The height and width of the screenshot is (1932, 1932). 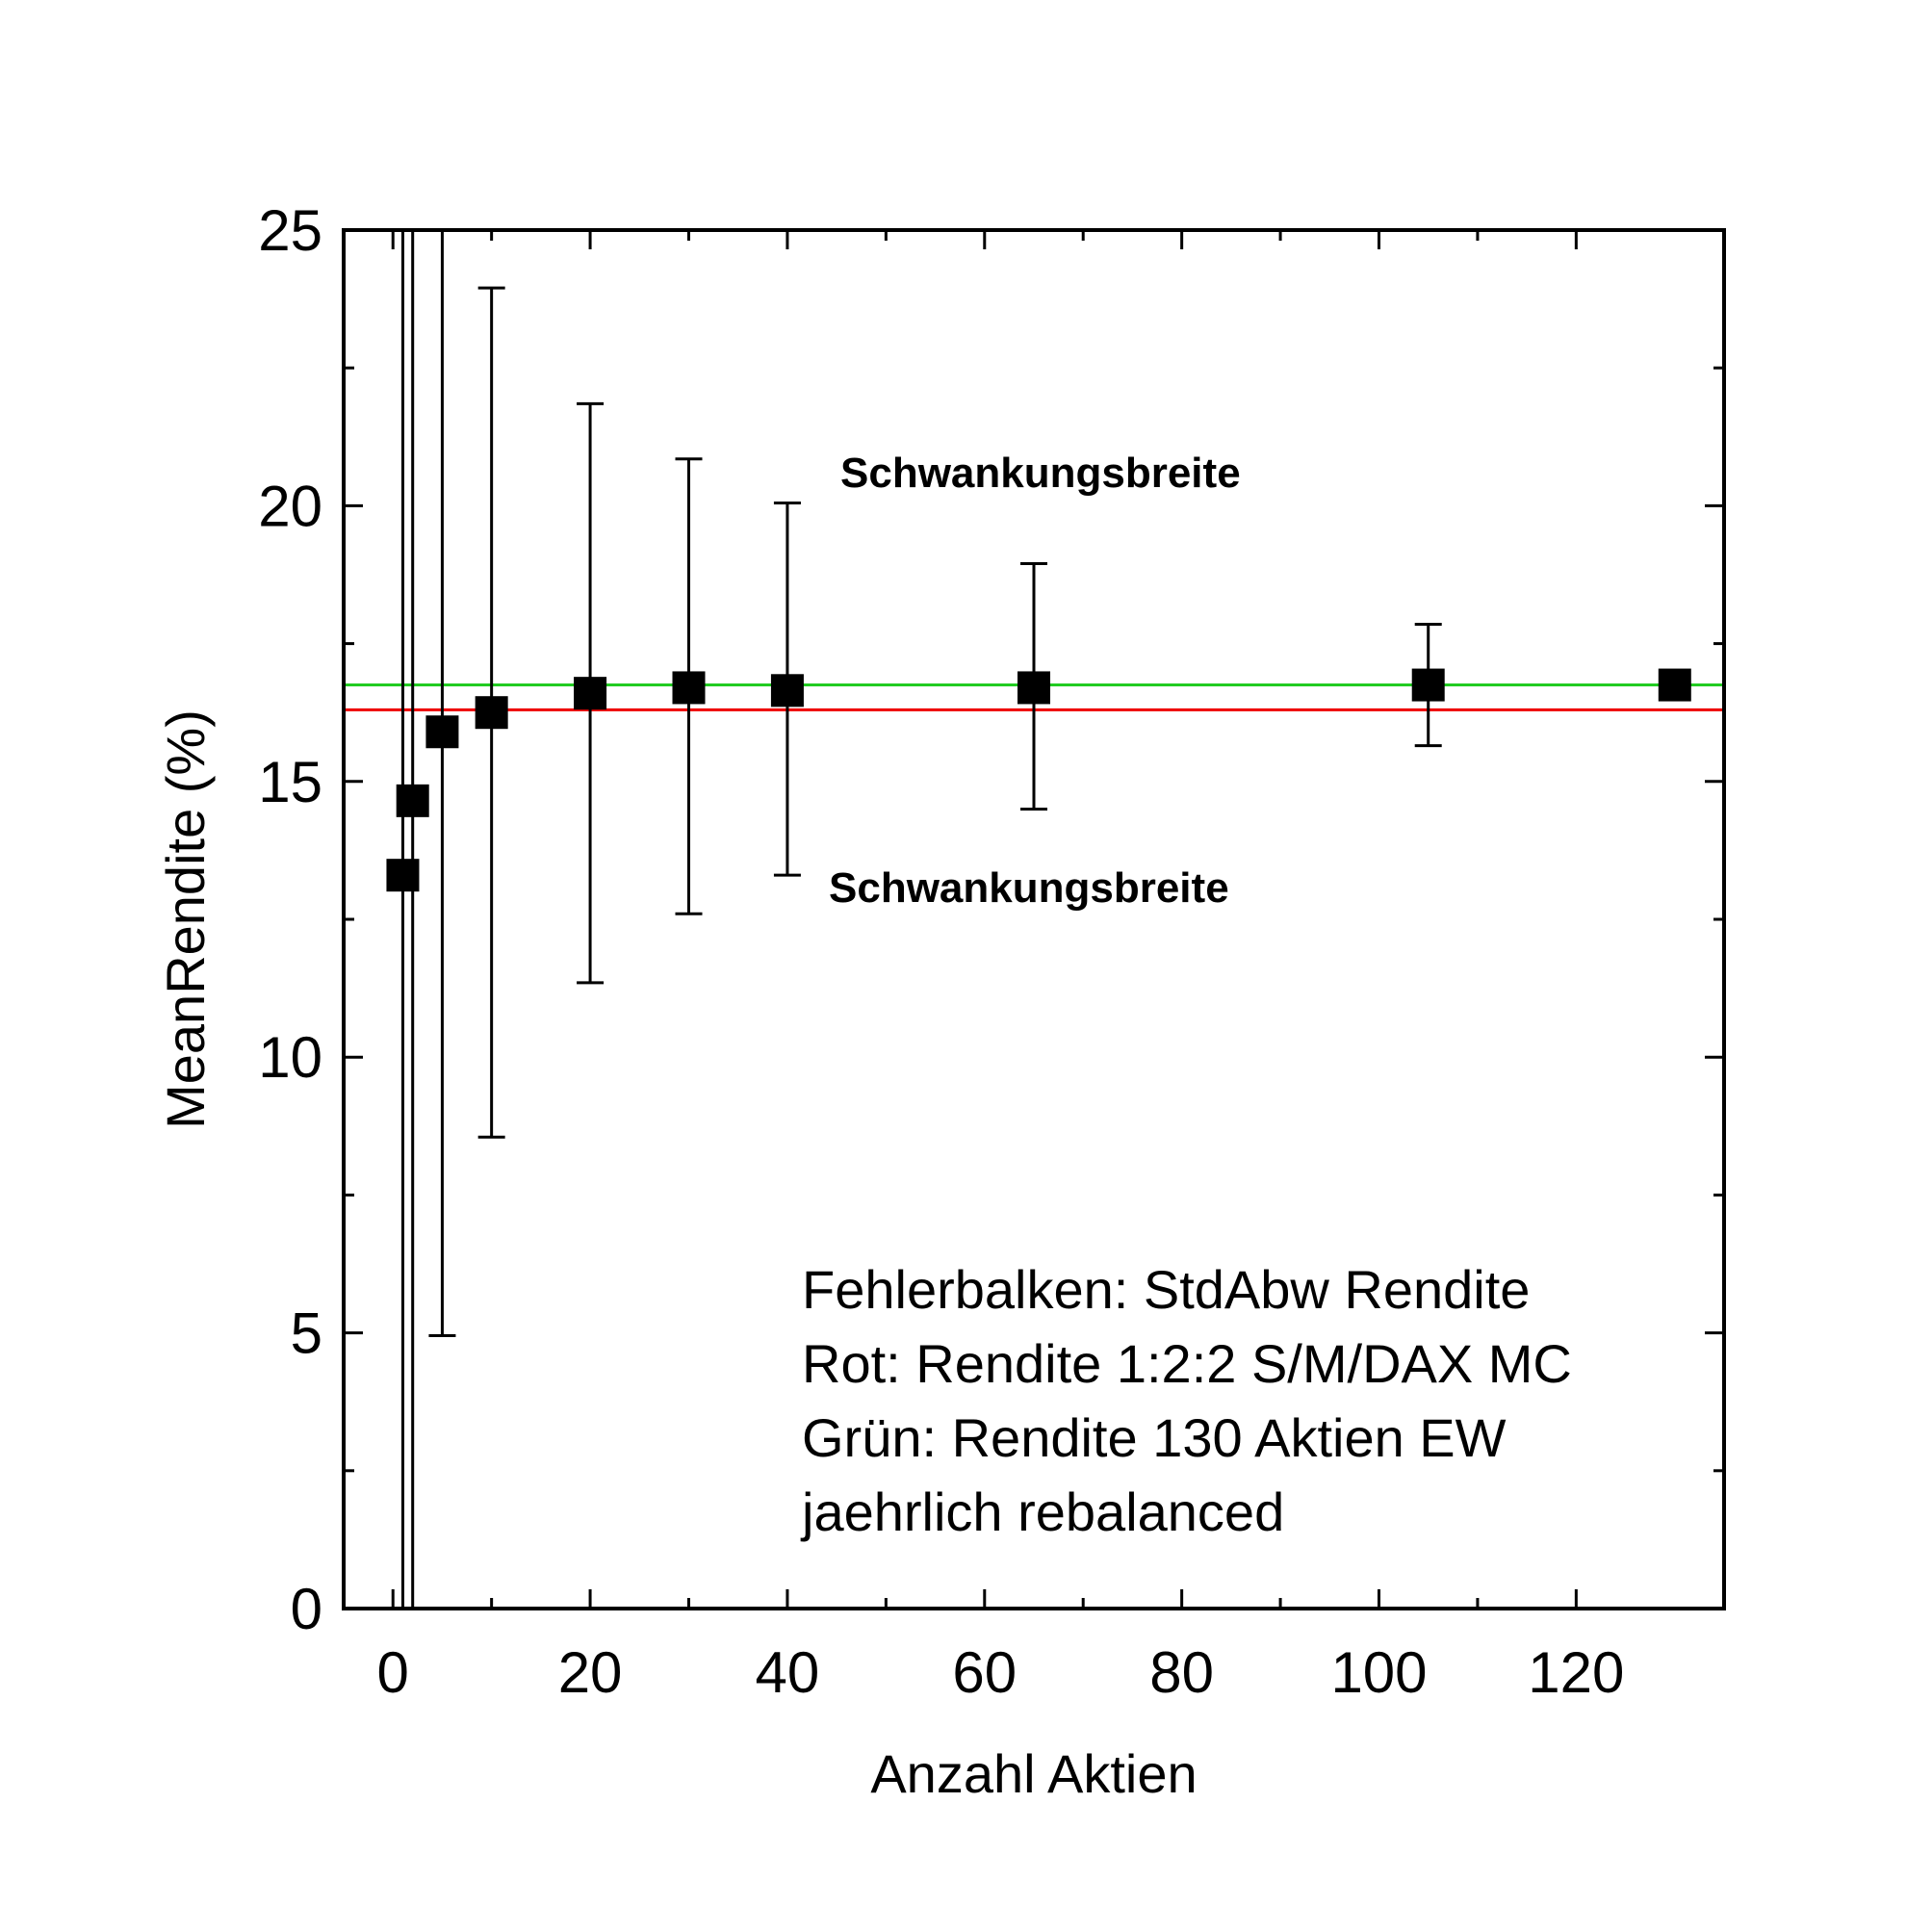 What do you see at coordinates (1576, 1673) in the screenshot?
I see `x-tick-label-120: 120` at bounding box center [1576, 1673].